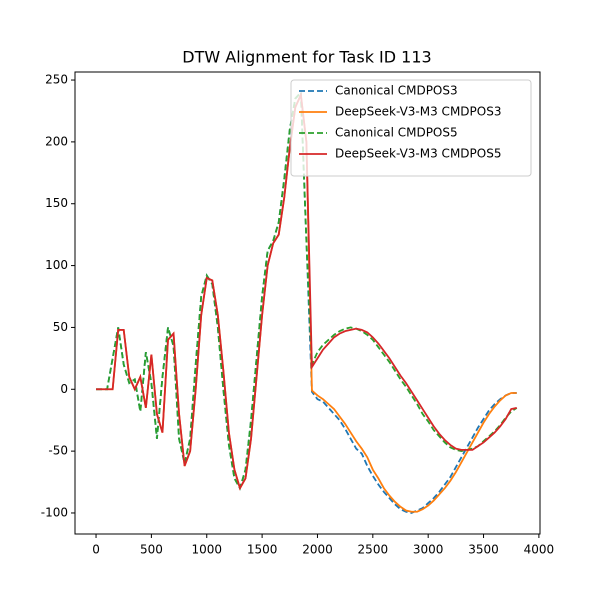 This screenshot has width=600, height=604. What do you see at coordinates (428, 550) in the screenshot?
I see `x-tick-label: 3000` at bounding box center [428, 550].